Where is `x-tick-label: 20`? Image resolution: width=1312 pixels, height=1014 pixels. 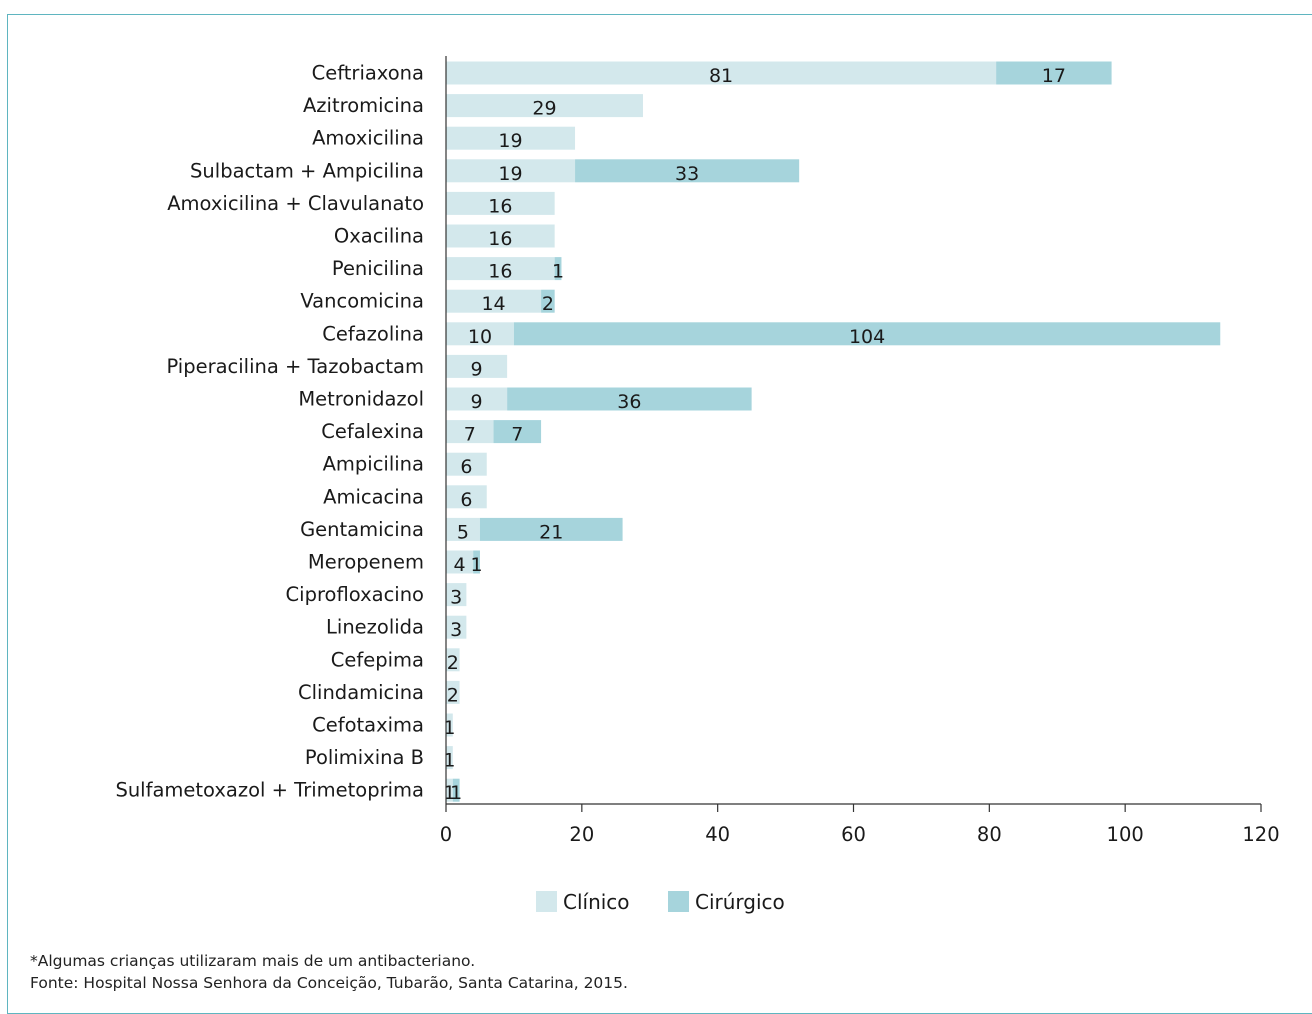 x-tick-label: 20 is located at coordinates (581, 834).